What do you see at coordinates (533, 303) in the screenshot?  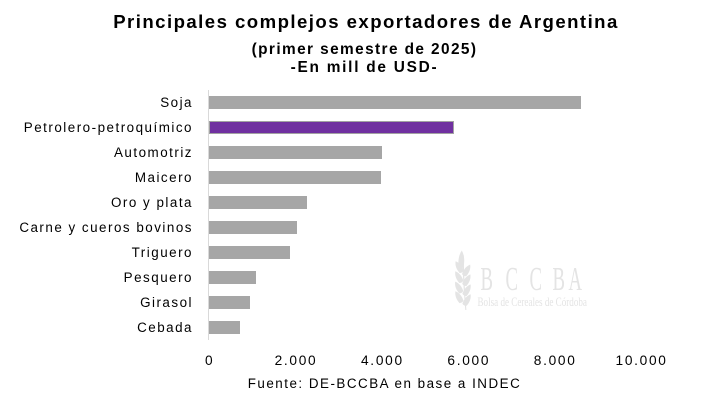 I see `svg-text: Bolsa de Cereales de Córdoba` at bounding box center [533, 303].